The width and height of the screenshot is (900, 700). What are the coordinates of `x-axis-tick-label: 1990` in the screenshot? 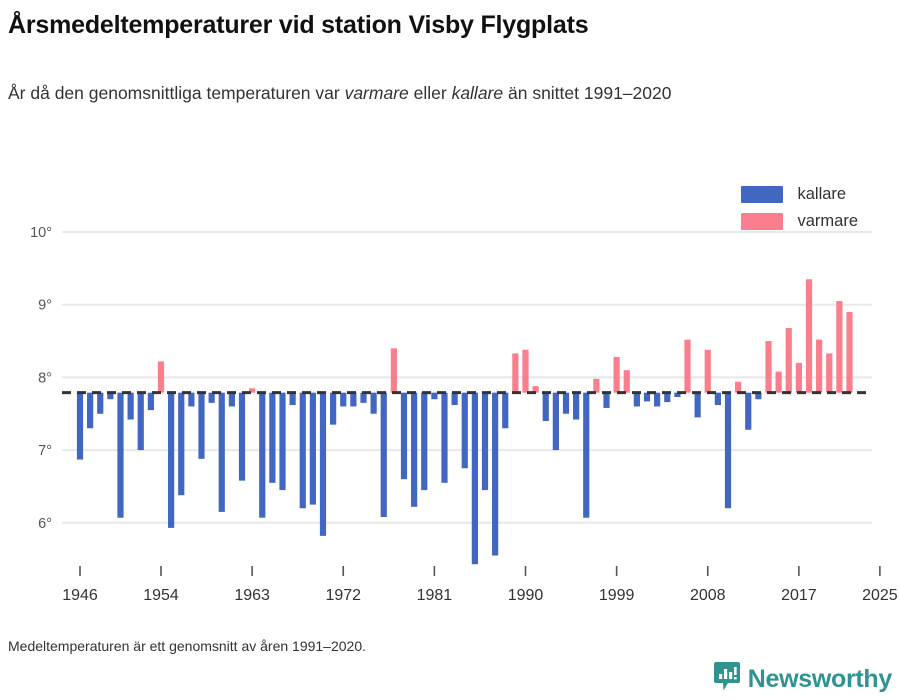 It's located at (526, 595).